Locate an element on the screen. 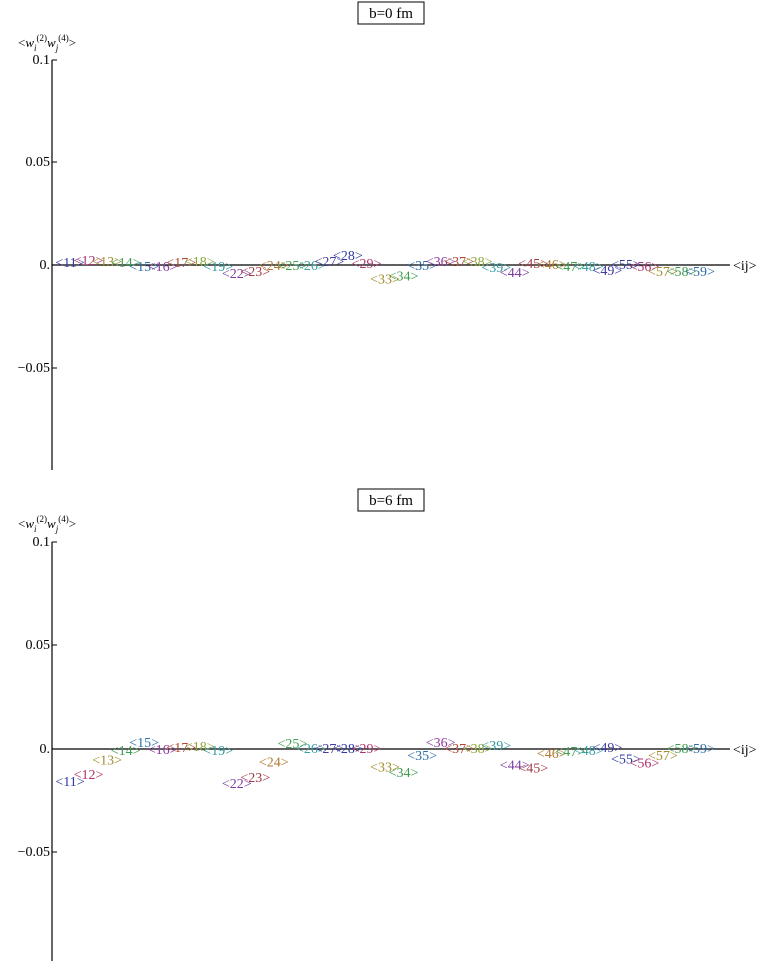 This screenshot has height=961, width=765. chart-title: b=0 fm is located at coordinates (391, 14).